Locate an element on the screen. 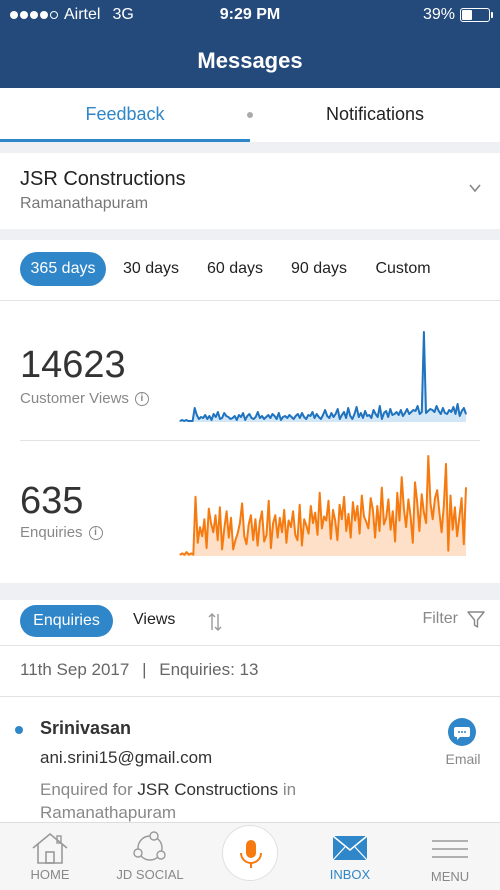  sort-icon is located at coordinates (215, 622).